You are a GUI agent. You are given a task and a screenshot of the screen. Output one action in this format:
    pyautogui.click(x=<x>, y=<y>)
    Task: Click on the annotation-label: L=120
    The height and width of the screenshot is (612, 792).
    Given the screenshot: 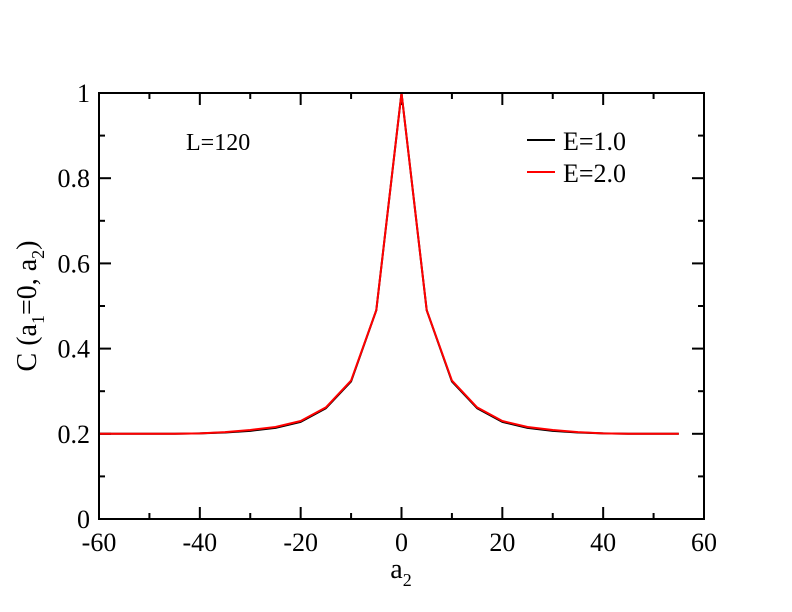 What is the action you would take?
    pyautogui.click(x=218, y=143)
    